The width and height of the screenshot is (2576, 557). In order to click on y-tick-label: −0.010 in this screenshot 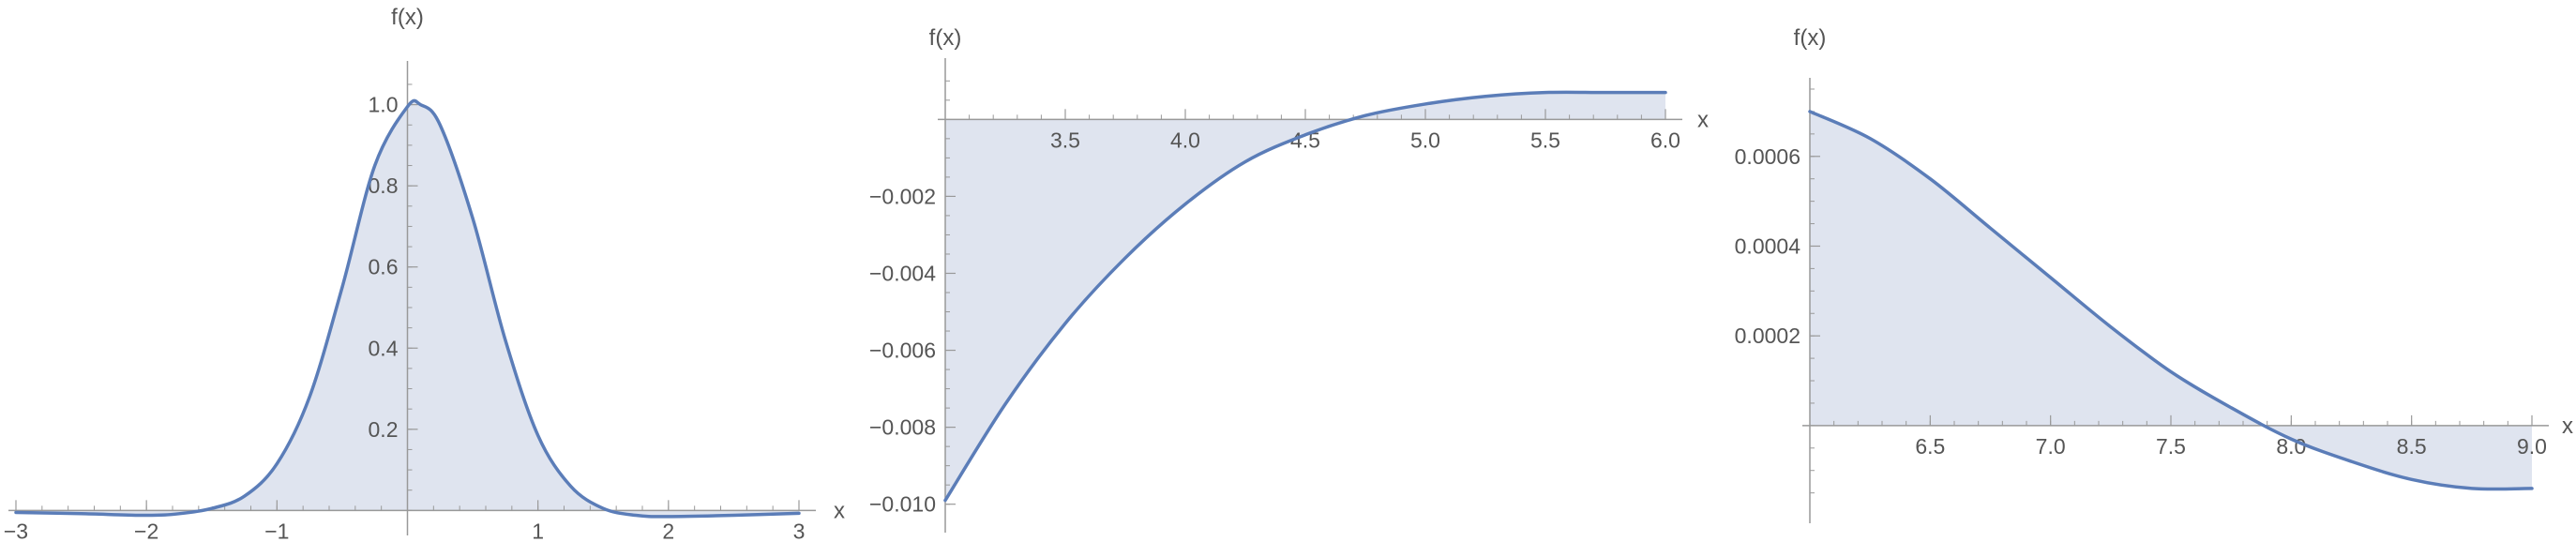, I will do `click(902, 505)`.